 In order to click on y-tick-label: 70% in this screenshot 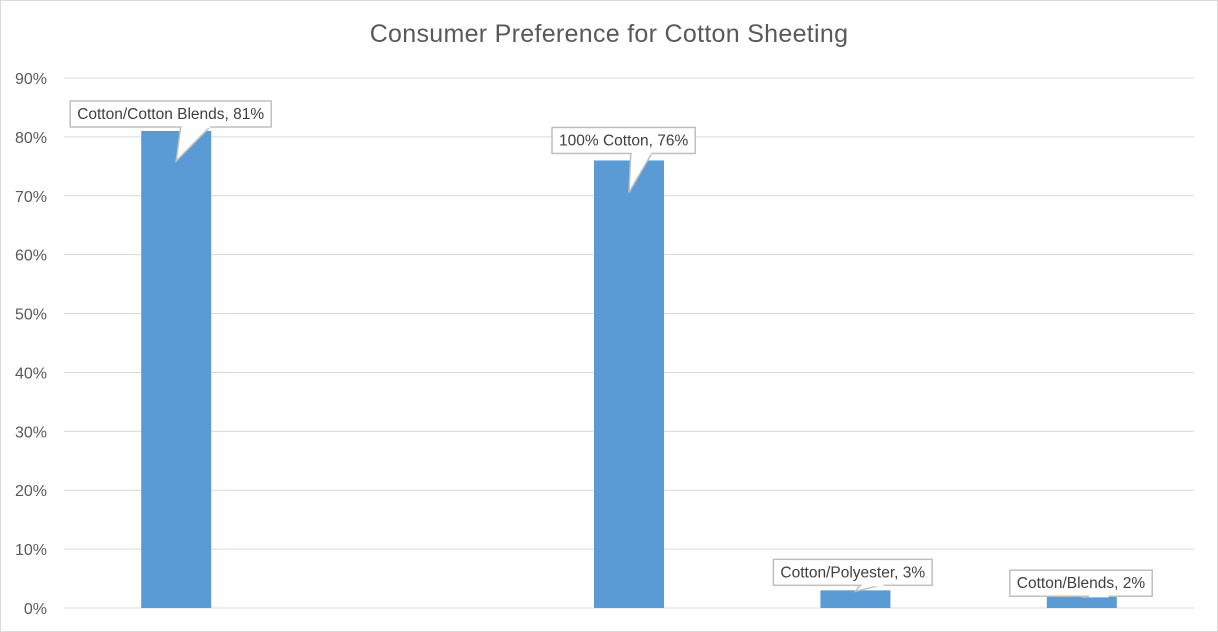, I will do `click(31, 197)`.